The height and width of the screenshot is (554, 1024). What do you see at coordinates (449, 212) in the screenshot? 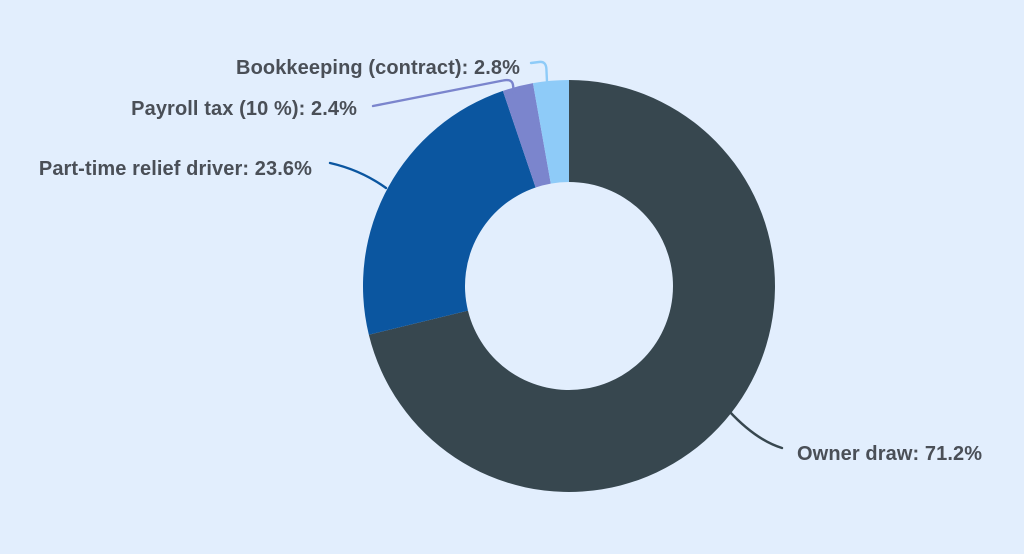
I see `donut-slice-part-time-relief-driver` at bounding box center [449, 212].